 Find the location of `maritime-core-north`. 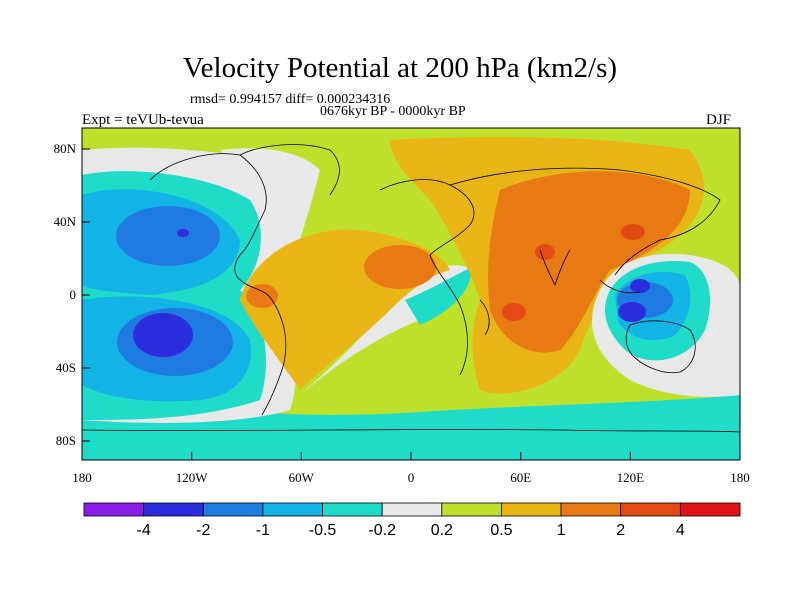

maritime-core-north is located at coordinates (640, 286).